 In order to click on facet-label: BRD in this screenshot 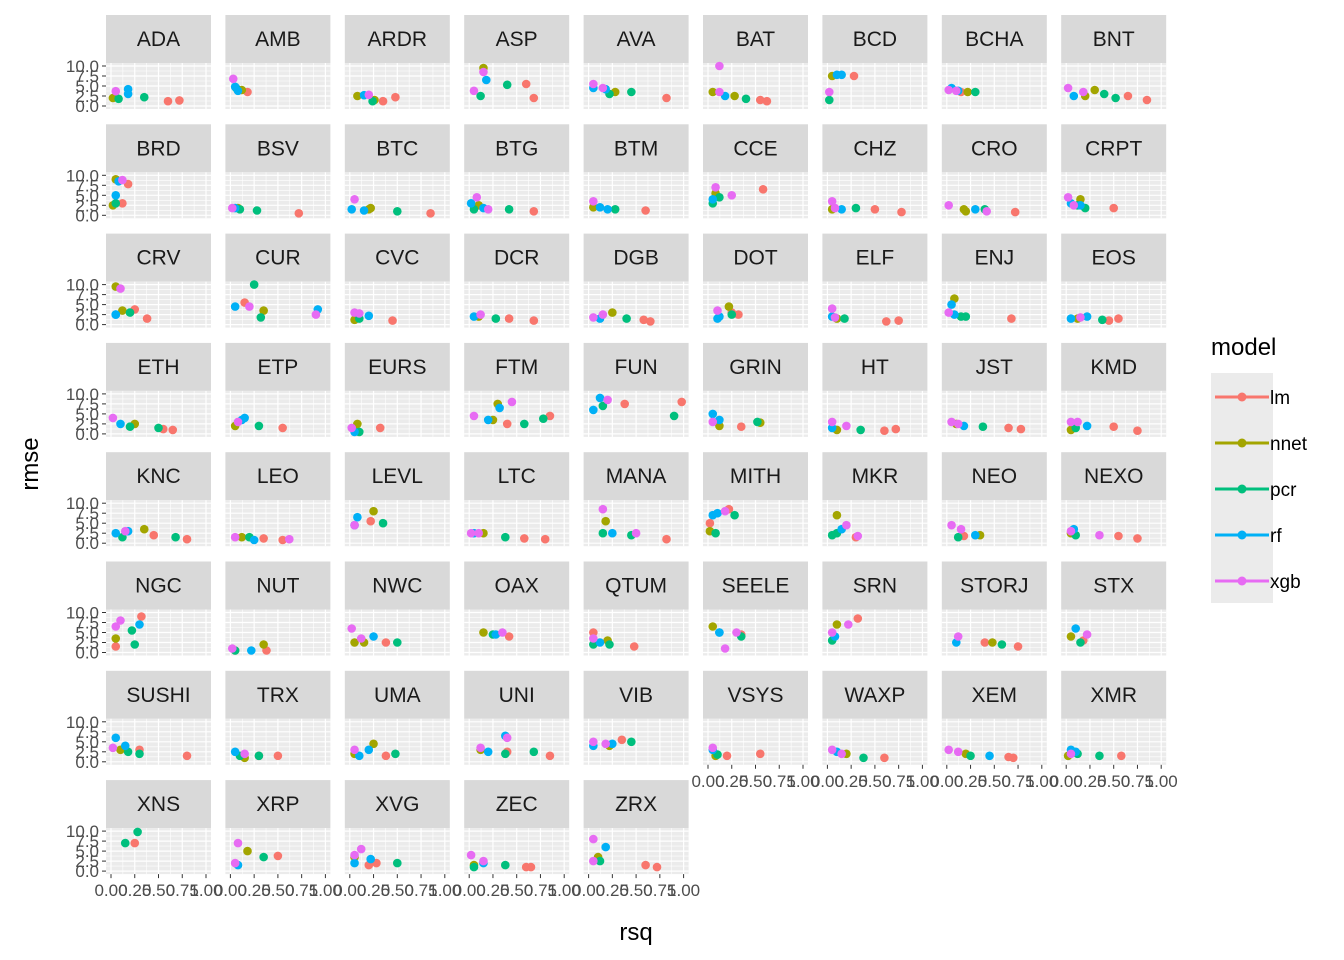, I will do `click(158, 148)`.